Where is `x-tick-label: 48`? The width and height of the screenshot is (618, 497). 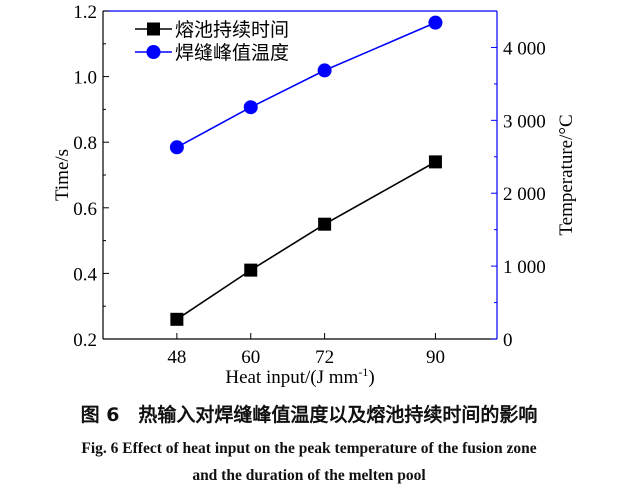
x-tick-label: 48 is located at coordinates (176, 357).